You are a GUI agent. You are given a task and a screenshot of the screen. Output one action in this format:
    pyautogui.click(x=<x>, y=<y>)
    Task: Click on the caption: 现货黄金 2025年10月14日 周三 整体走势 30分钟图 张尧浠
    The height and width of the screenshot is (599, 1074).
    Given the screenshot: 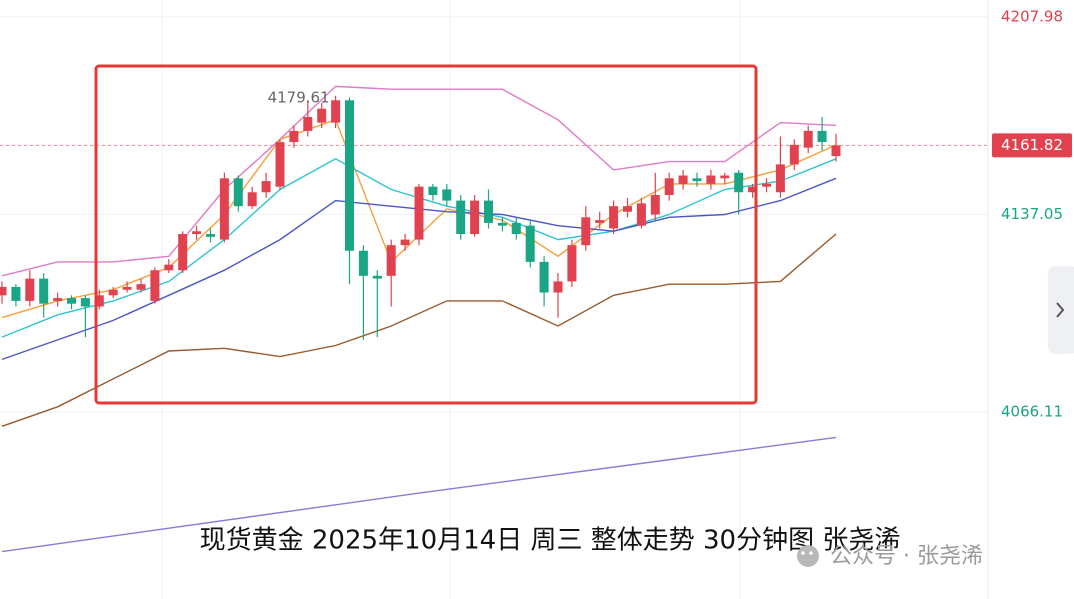 What is the action you would take?
    pyautogui.click(x=550, y=541)
    